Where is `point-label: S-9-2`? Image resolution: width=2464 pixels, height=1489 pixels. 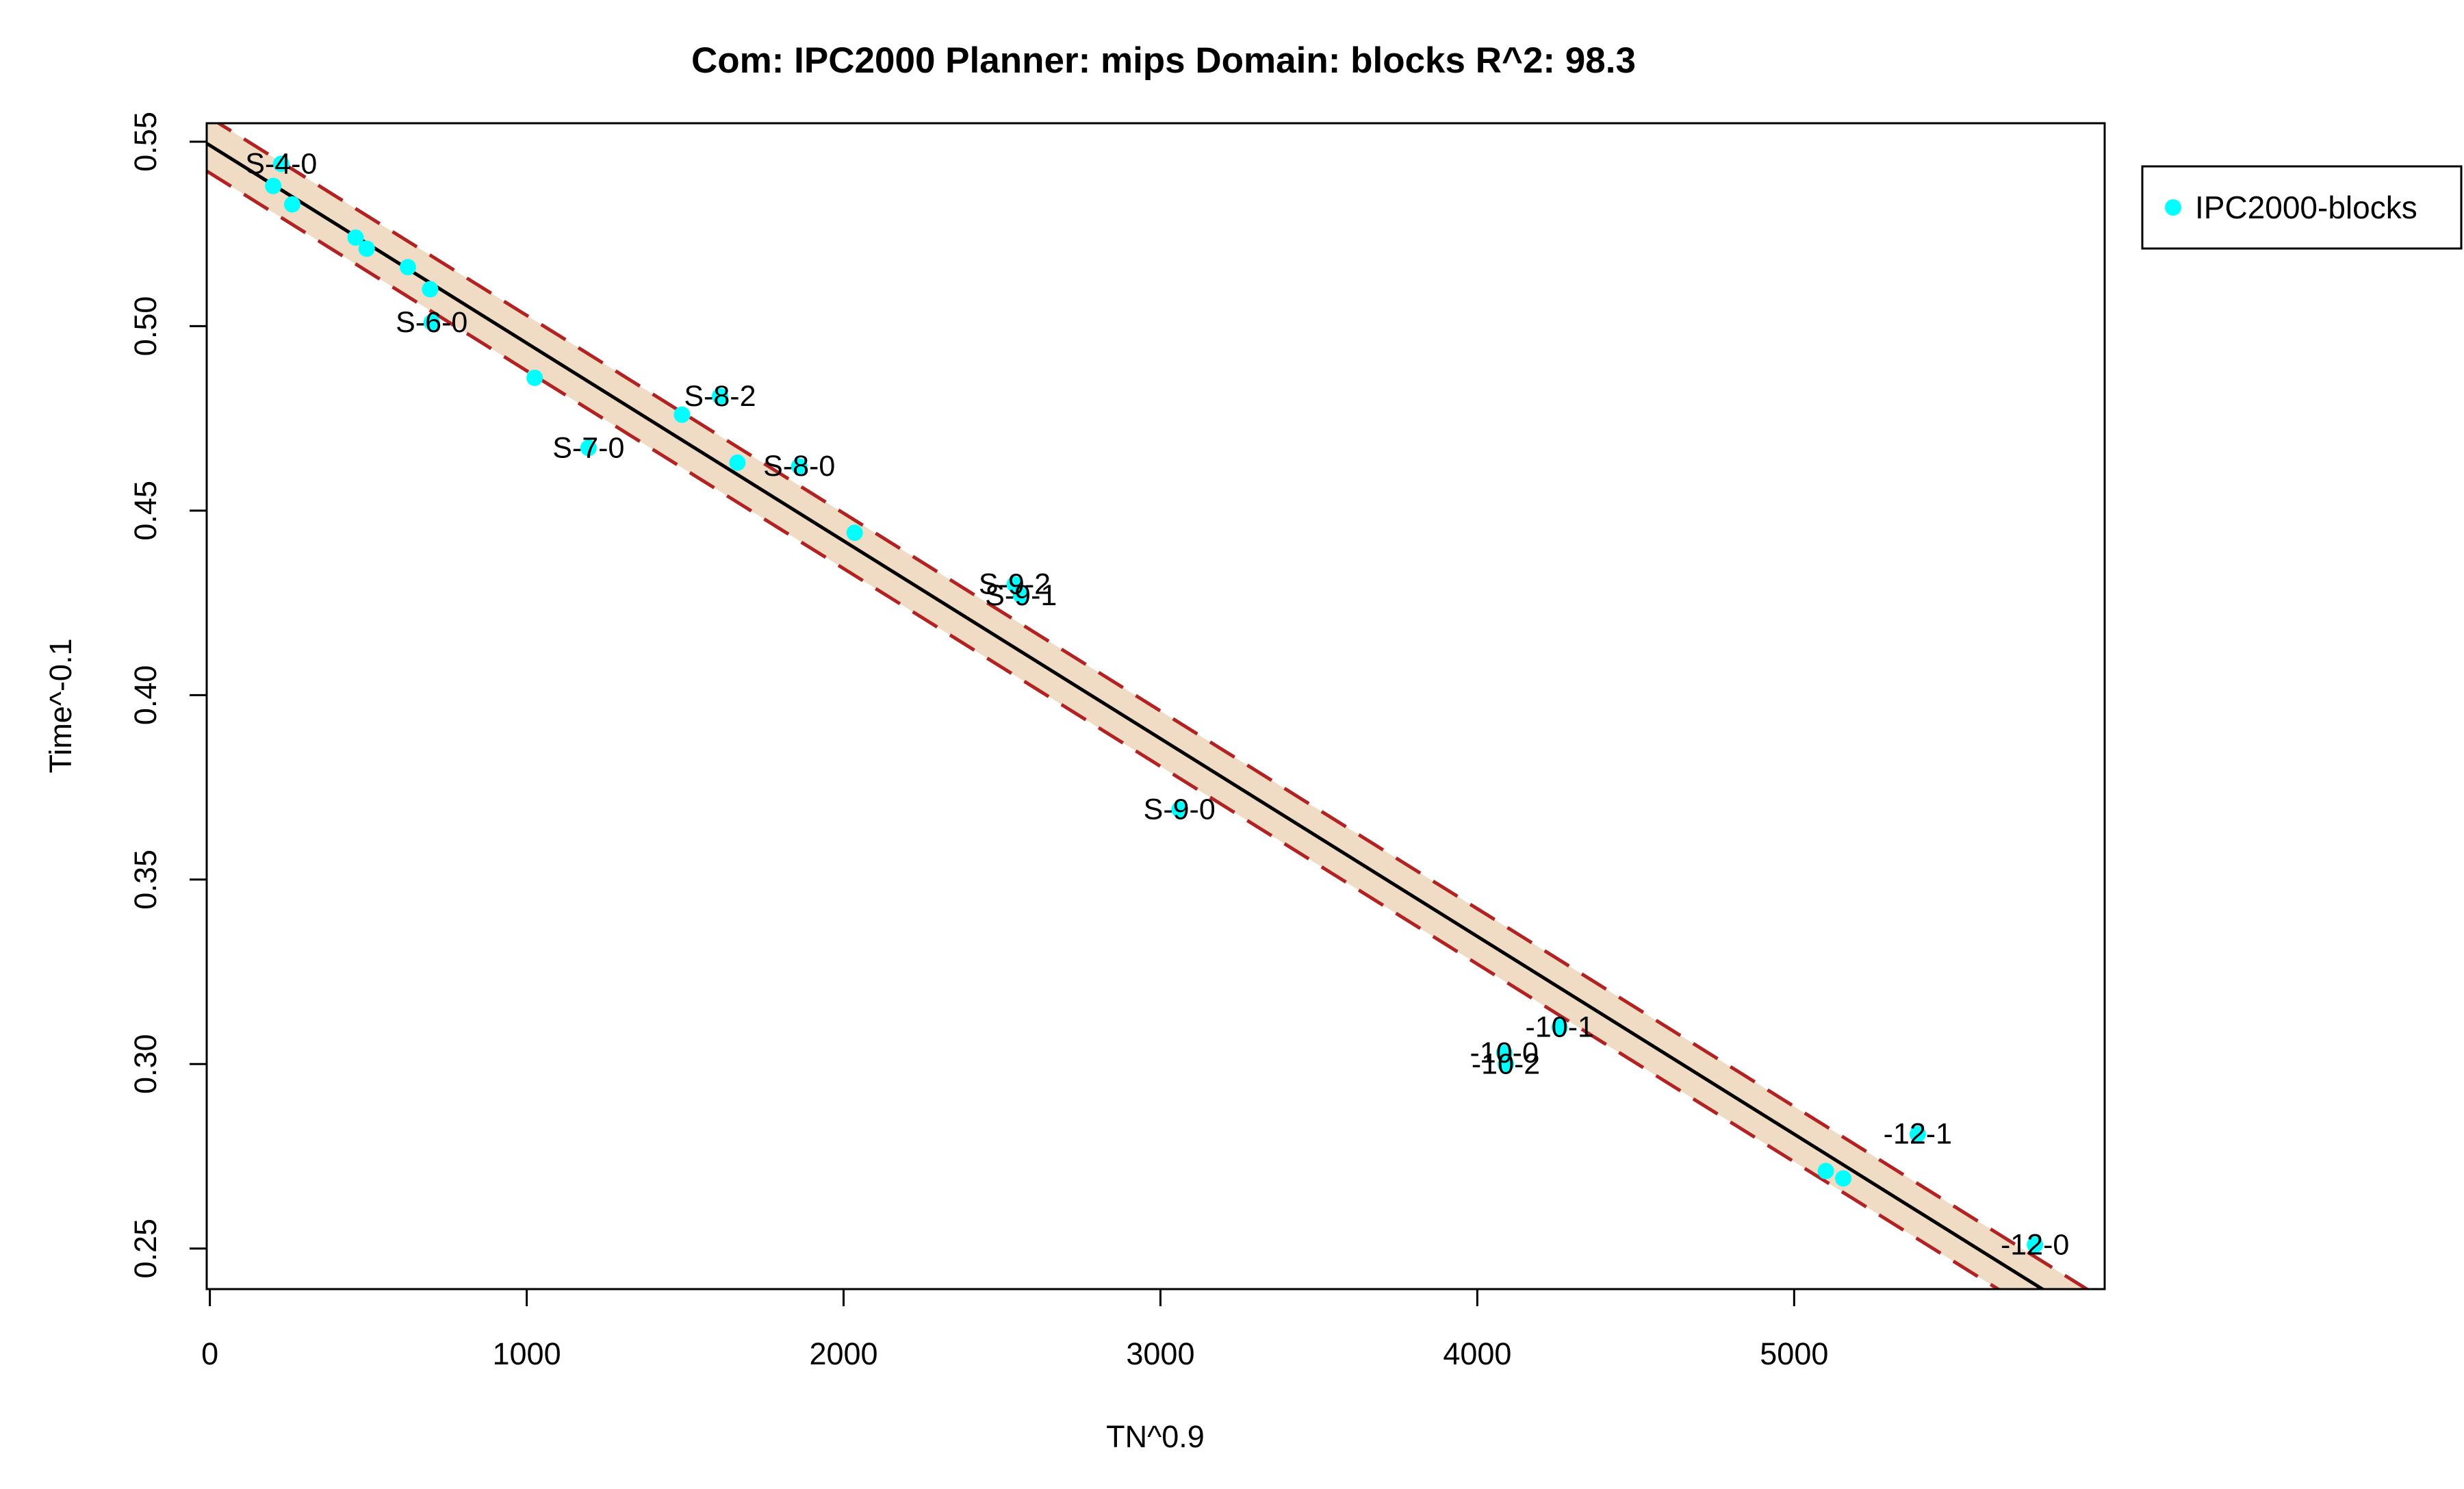
point-label: S-9-2 is located at coordinates (1015, 584).